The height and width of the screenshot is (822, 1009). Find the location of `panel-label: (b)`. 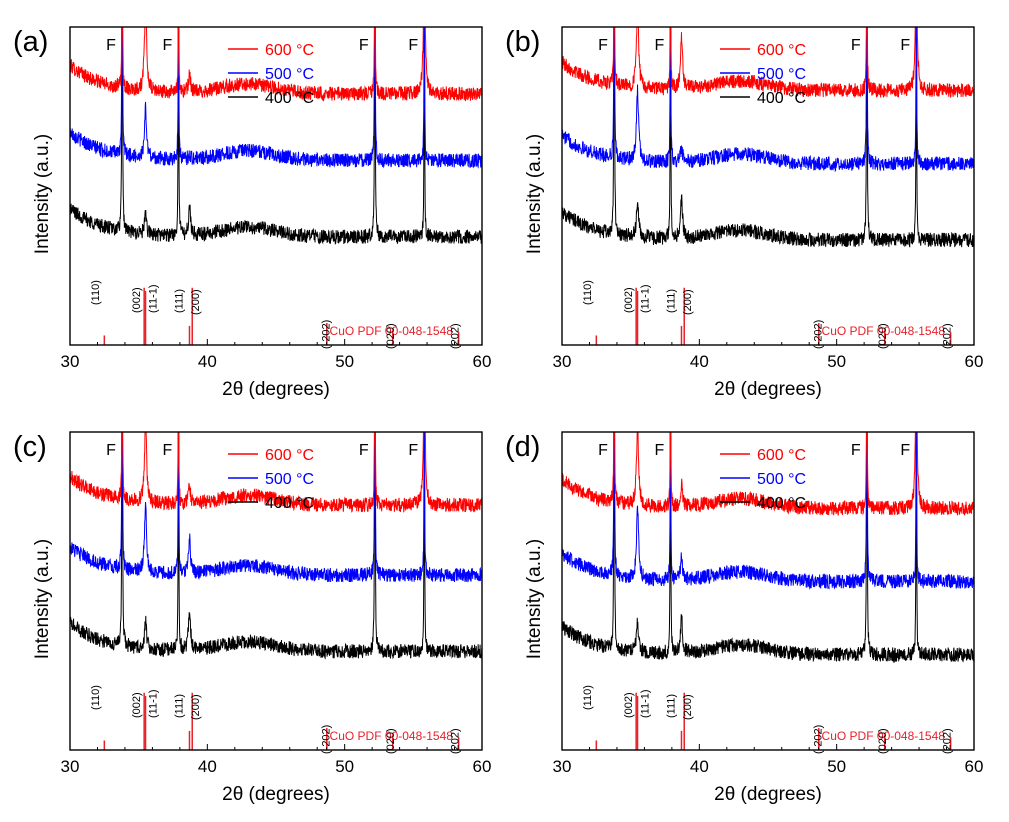

panel-label: (b) is located at coordinates (522, 42).